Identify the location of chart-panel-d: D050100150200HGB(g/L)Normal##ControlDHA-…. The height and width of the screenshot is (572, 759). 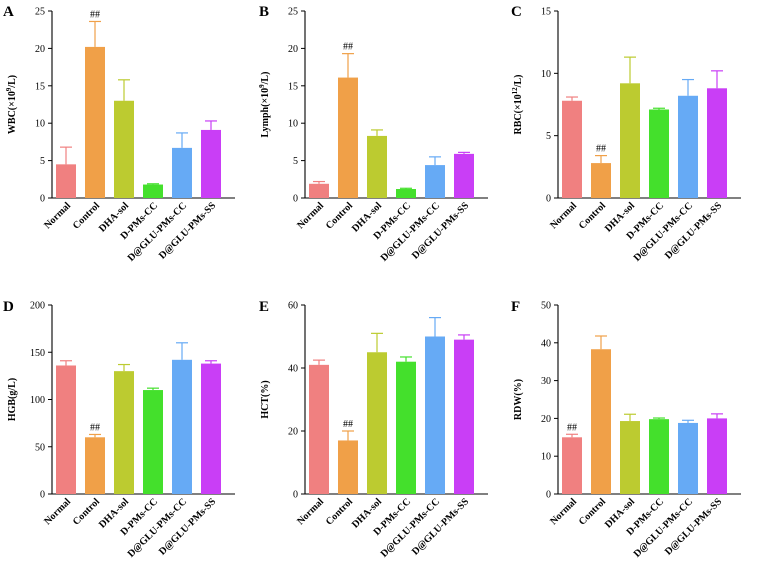
(119, 429).